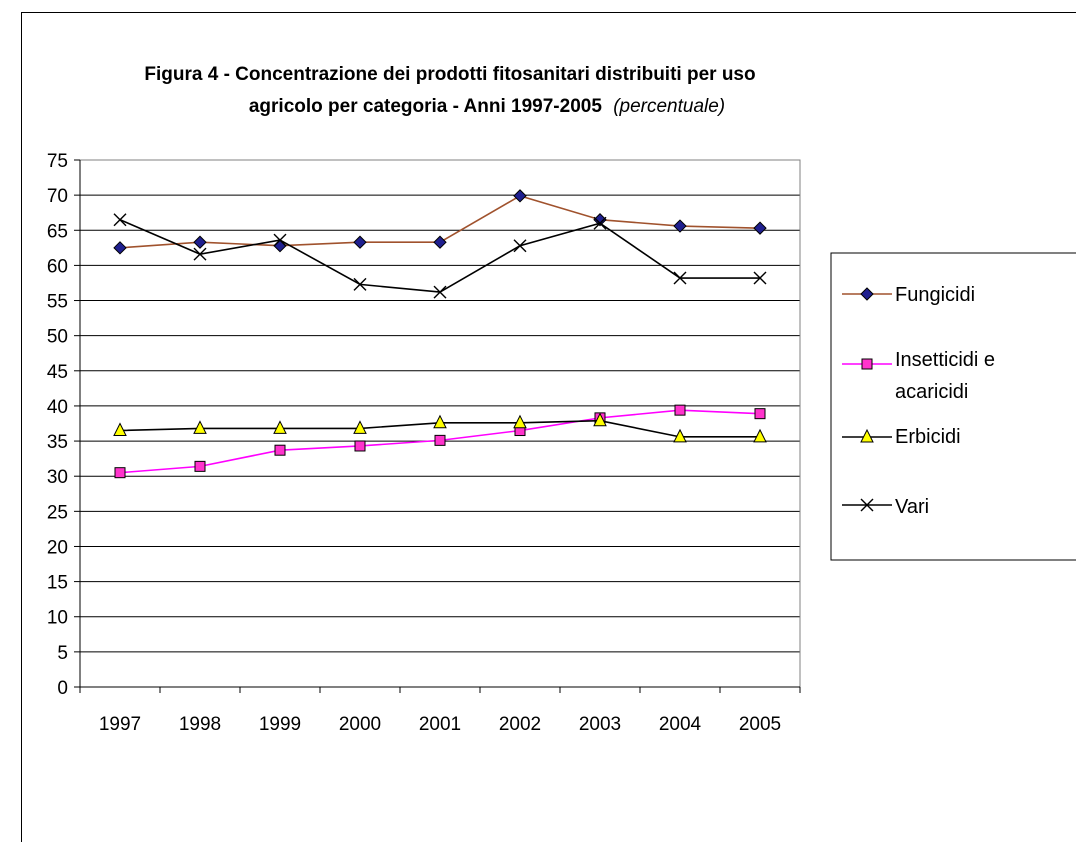  What do you see at coordinates (680, 410) in the screenshot?
I see `point-insetticidi-e-acaricidi-2004` at bounding box center [680, 410].